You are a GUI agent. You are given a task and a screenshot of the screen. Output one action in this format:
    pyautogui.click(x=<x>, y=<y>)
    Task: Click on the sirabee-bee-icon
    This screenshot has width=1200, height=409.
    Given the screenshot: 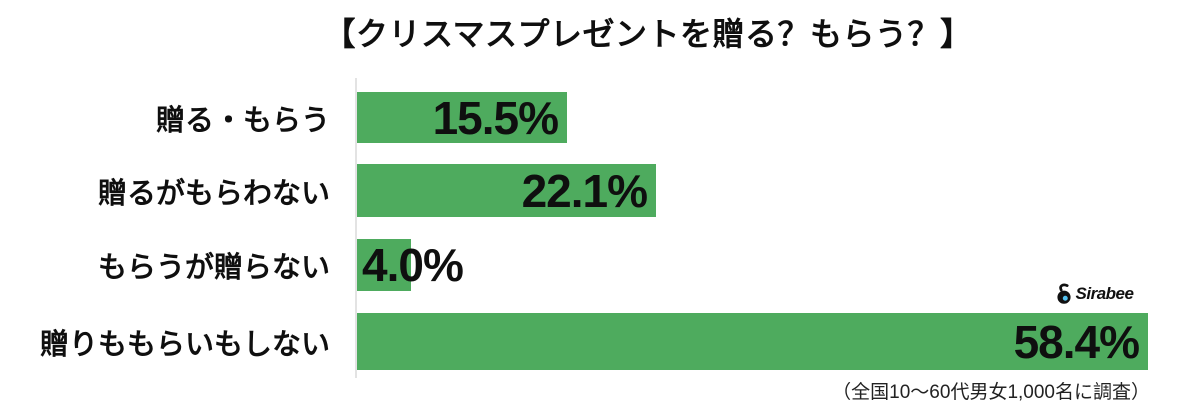 What is the action you would take?
    pyautogui.click(x=1064, y=294)
    